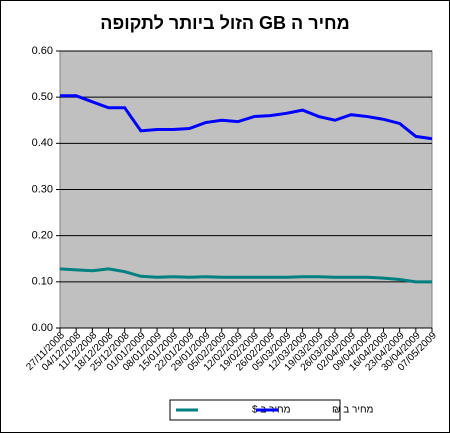  Describe the element at coordinates (353, 410) in the screenshot. I see `legend-label: מחיר ב ₪` at that location.